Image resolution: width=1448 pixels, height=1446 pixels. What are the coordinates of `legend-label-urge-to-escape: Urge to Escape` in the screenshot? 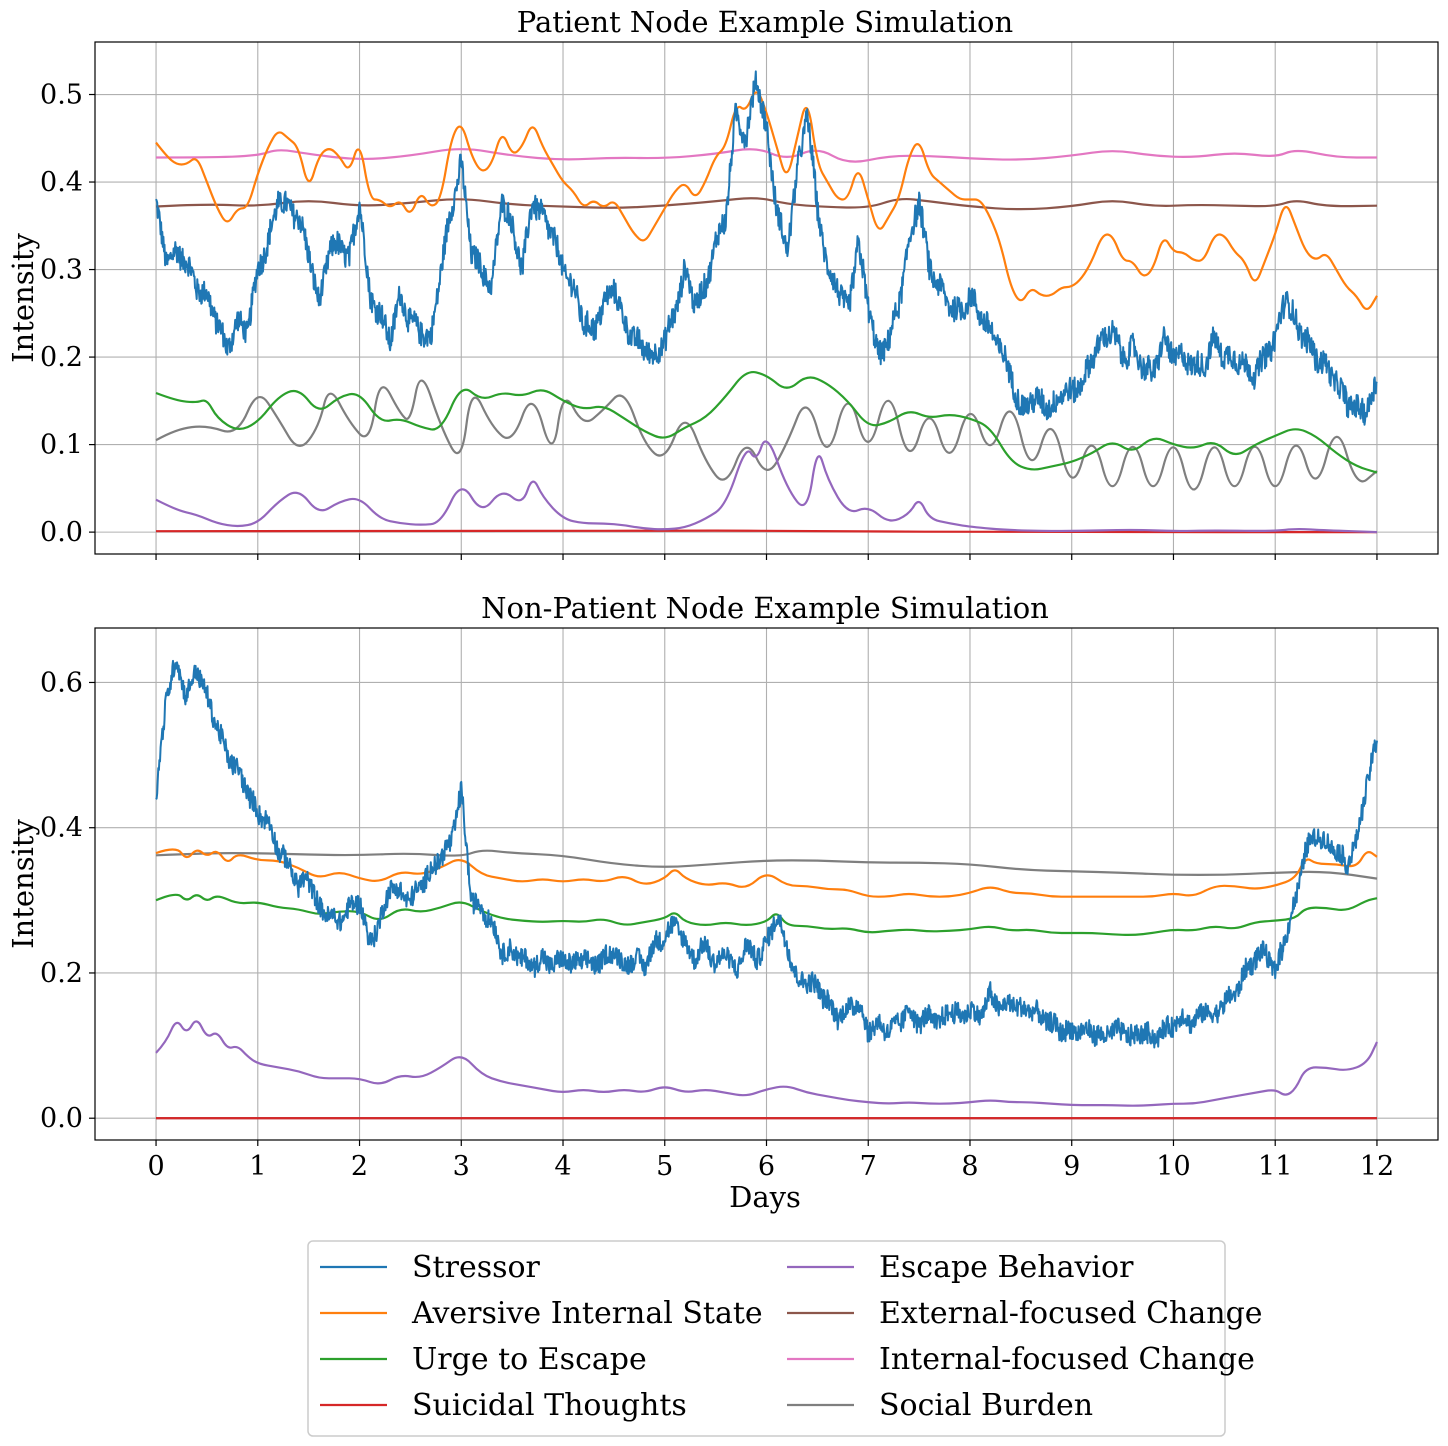 It's located at (529, 1359).